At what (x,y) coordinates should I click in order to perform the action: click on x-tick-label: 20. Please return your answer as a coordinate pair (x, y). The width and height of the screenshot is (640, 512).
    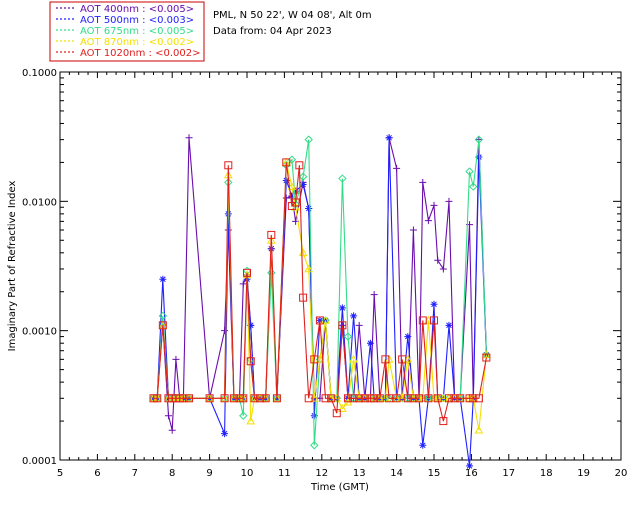
    Looking at the image, I should click on (621, 473).